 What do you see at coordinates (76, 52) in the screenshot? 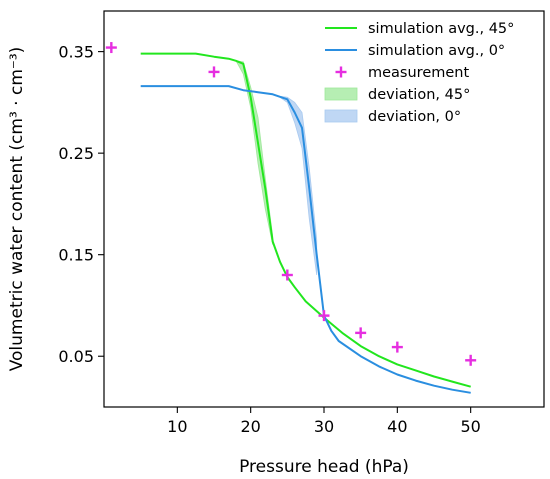
I see `y-tick-label: 0.35` at bounding box center [76, 52].